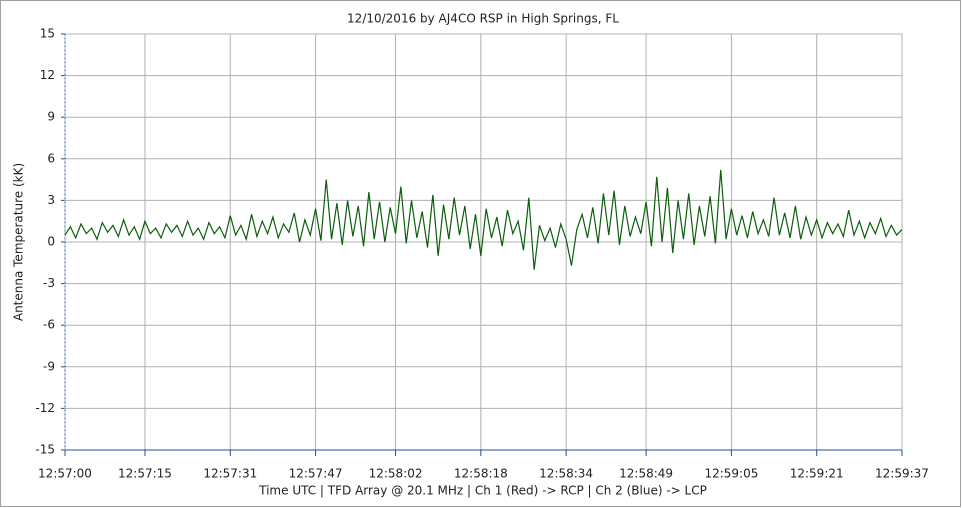 The height and width of the screenshot is (508, 962). What do you see at coordinates (47, 34) in the screenshot?
I see `y-tick-label: 15` at bounding box center [47, 34].